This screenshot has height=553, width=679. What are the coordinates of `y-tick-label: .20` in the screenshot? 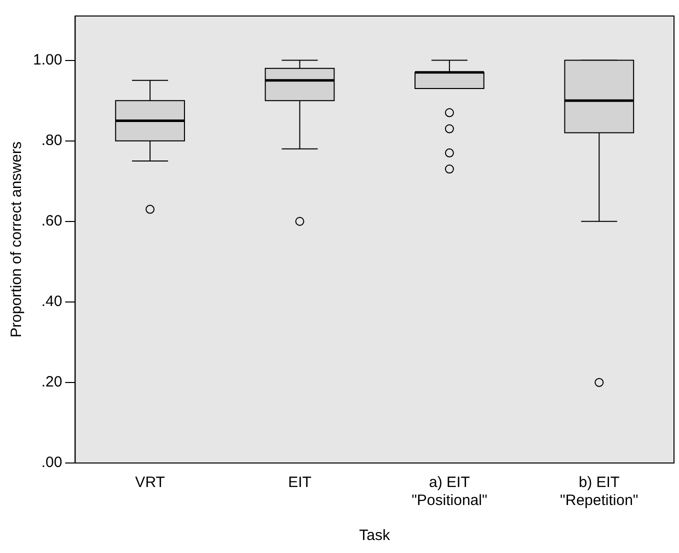 It's located at (51, 382).